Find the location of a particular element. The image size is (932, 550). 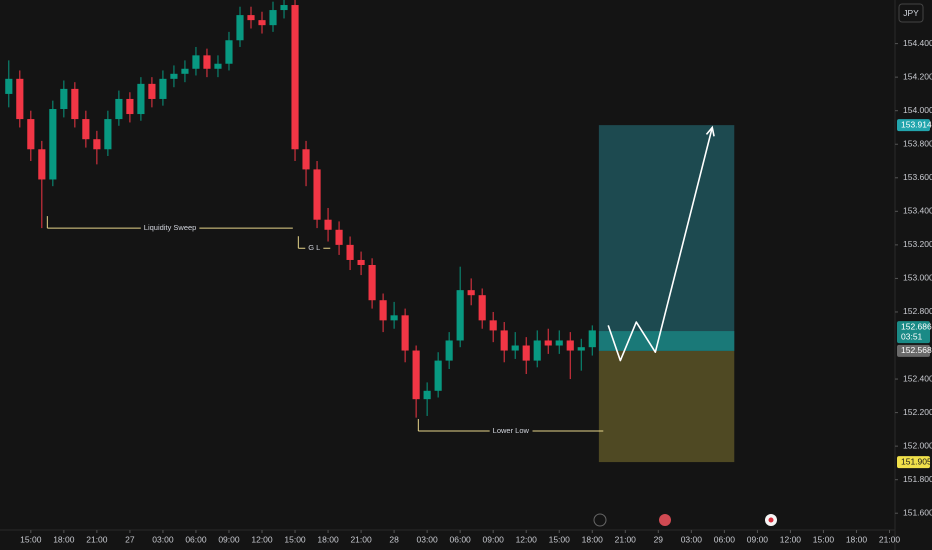

annotation-label: Lower Low is located at coordinates (511, 430).